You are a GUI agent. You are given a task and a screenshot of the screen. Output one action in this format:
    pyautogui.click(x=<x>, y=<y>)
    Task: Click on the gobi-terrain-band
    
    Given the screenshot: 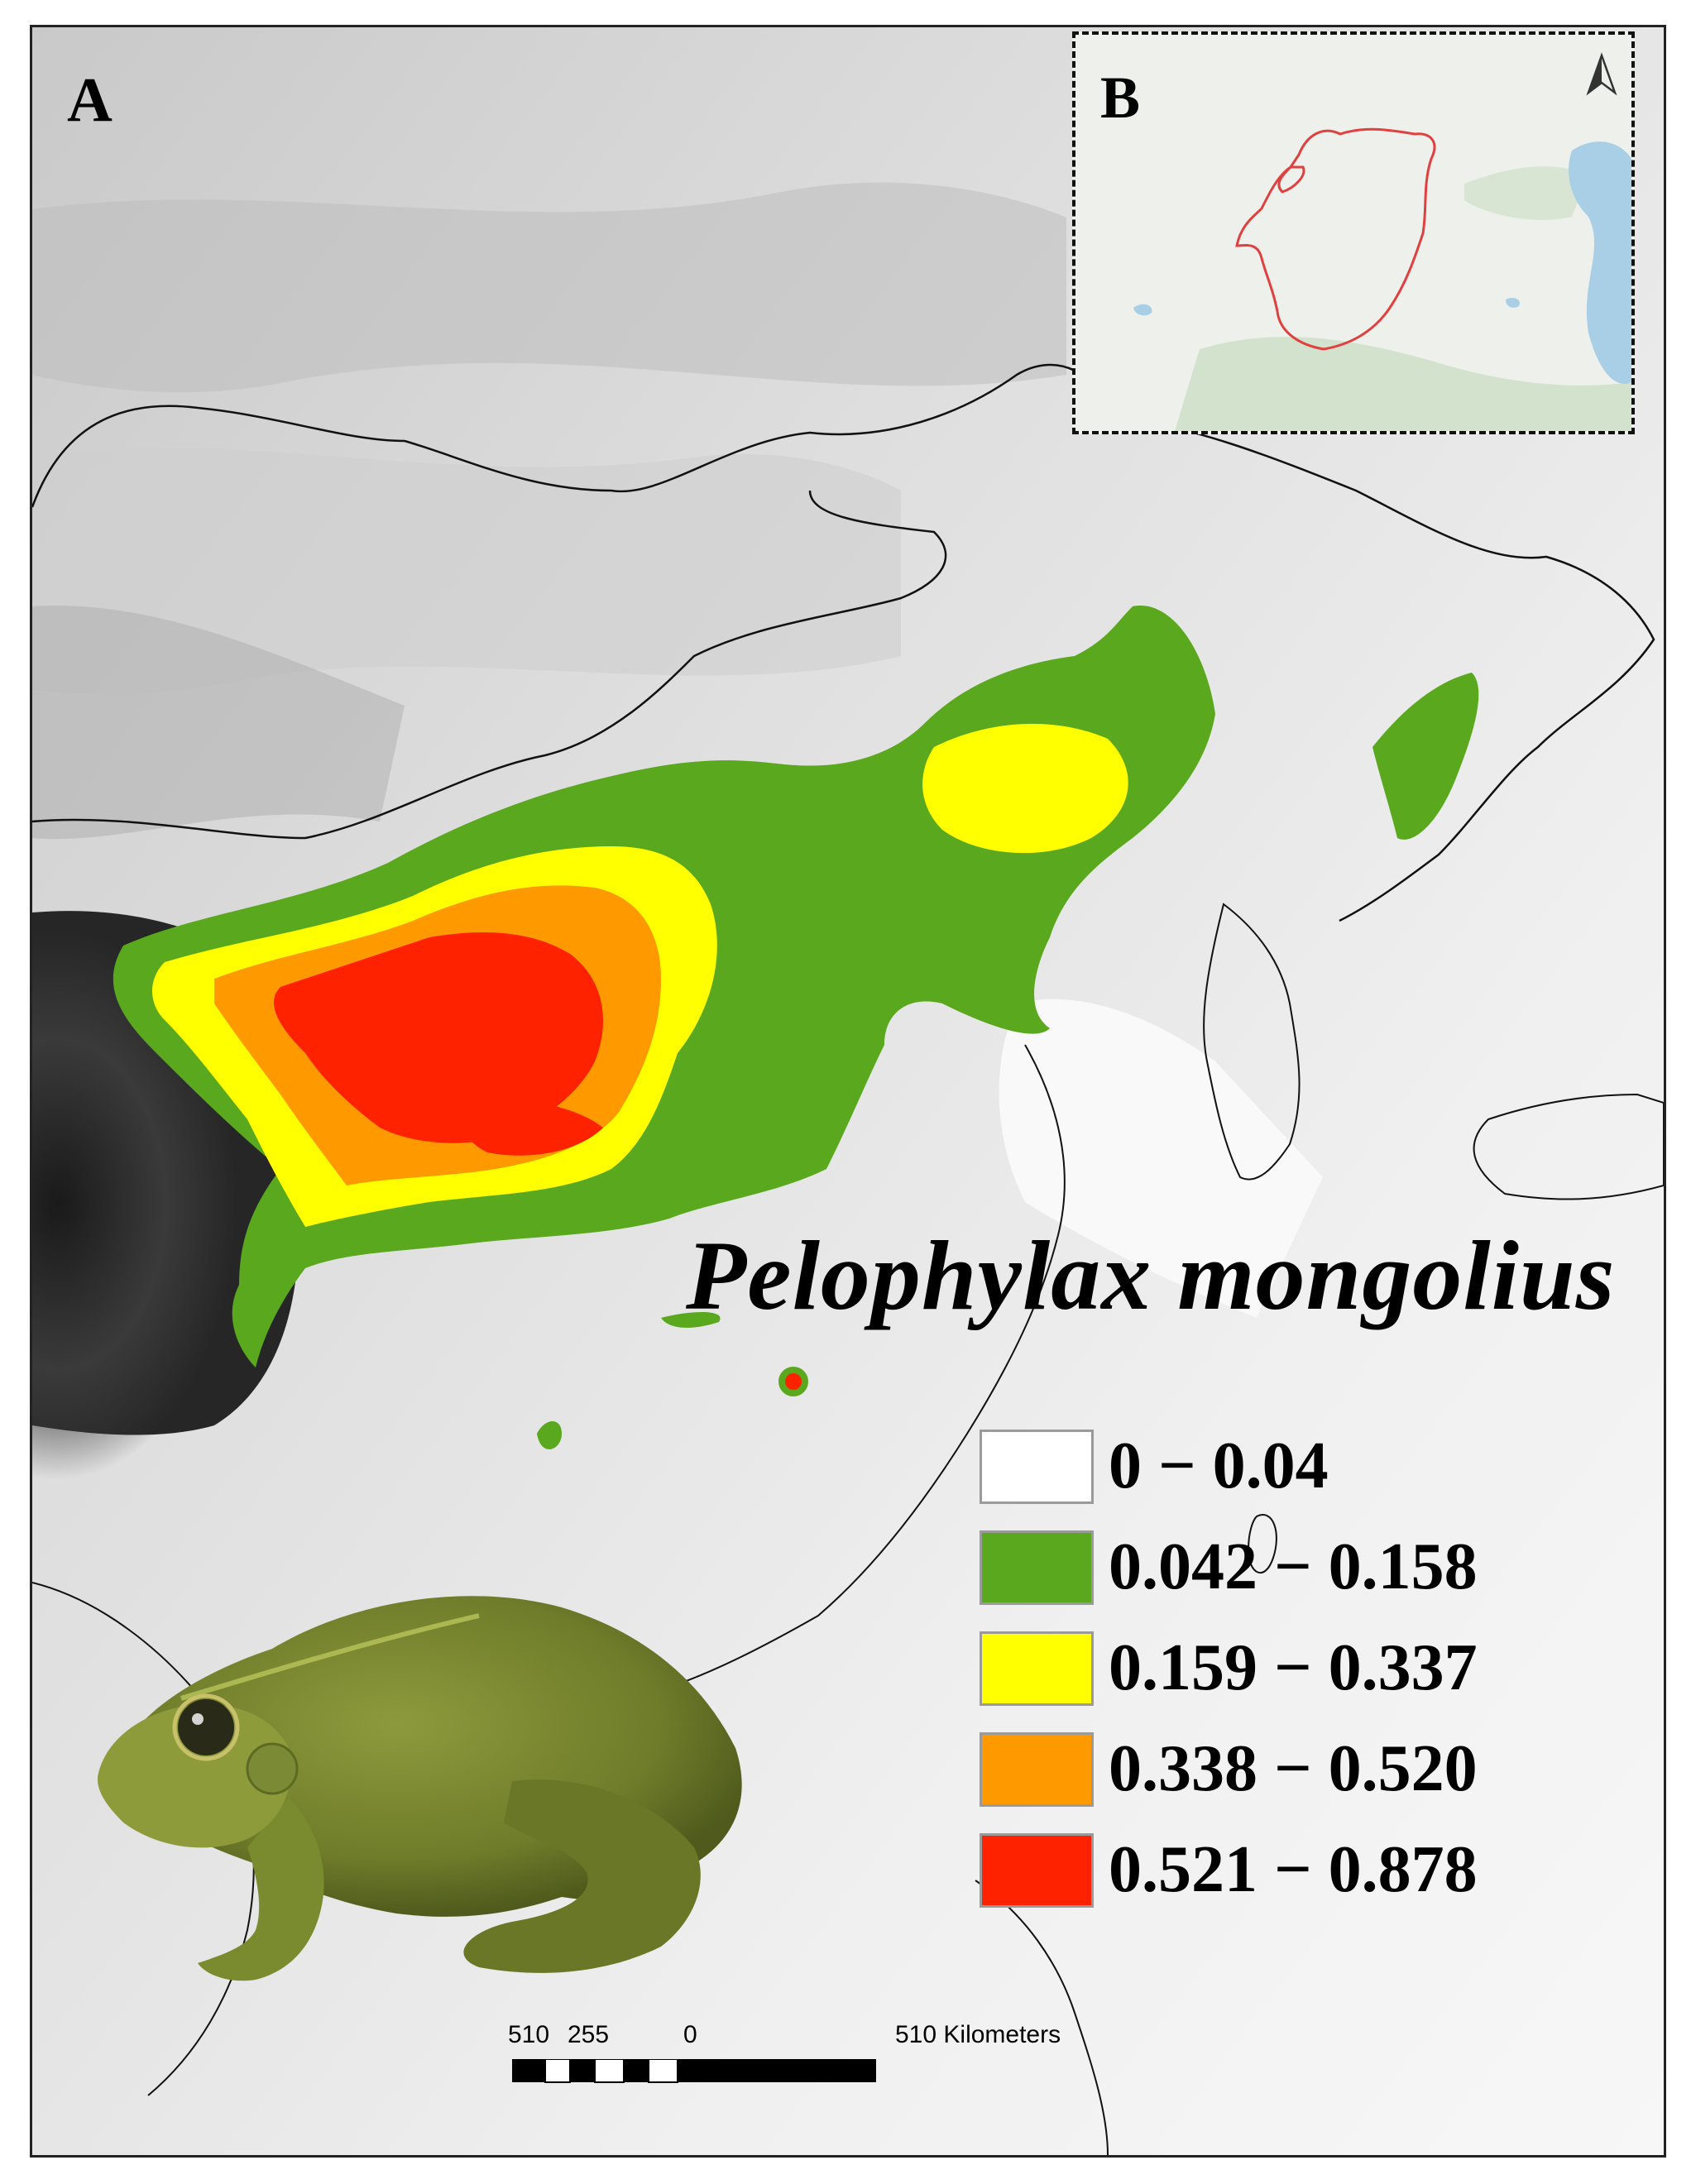 What is the action you would take?
    pyautogui.click(x=466, y=571)
    